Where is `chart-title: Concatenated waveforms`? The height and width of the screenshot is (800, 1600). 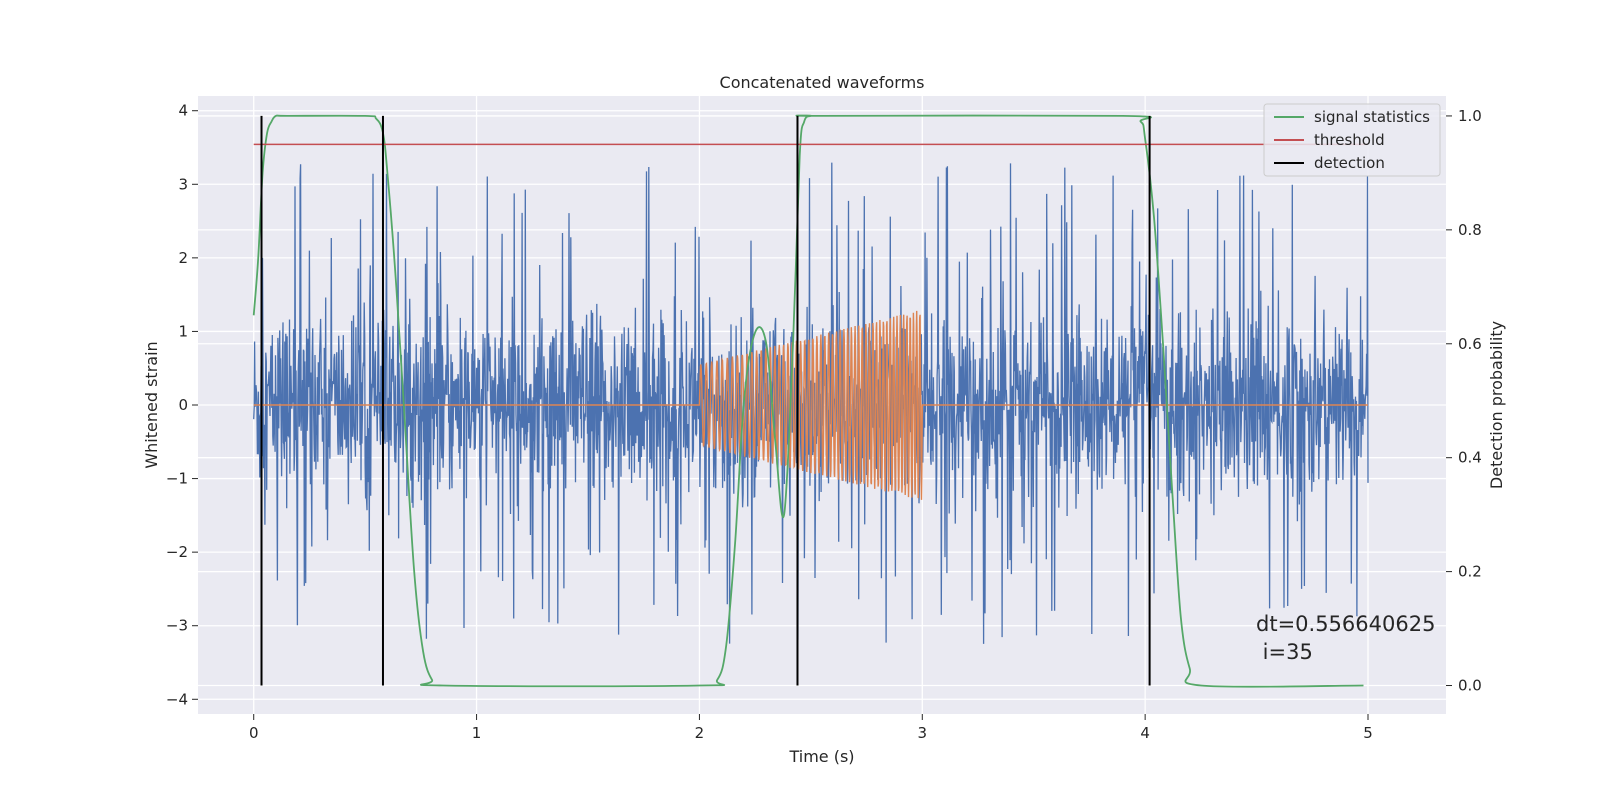
chart-title: Concatenated waveforms is located at coordinates (822, 82).